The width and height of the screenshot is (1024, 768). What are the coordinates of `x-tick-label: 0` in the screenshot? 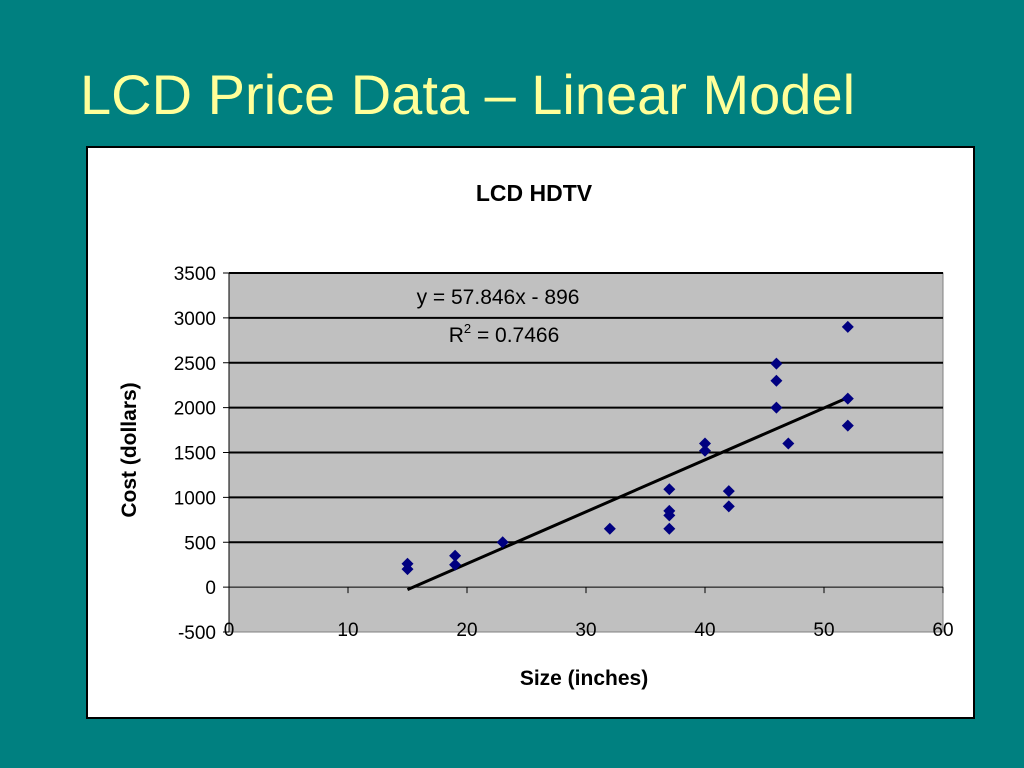 It's located at (229, 630).